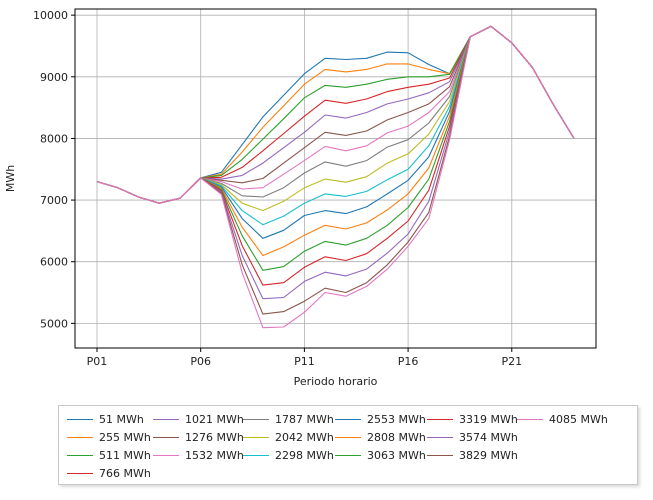  I want to click on y-tick-label: 10000, so click(50, 15).